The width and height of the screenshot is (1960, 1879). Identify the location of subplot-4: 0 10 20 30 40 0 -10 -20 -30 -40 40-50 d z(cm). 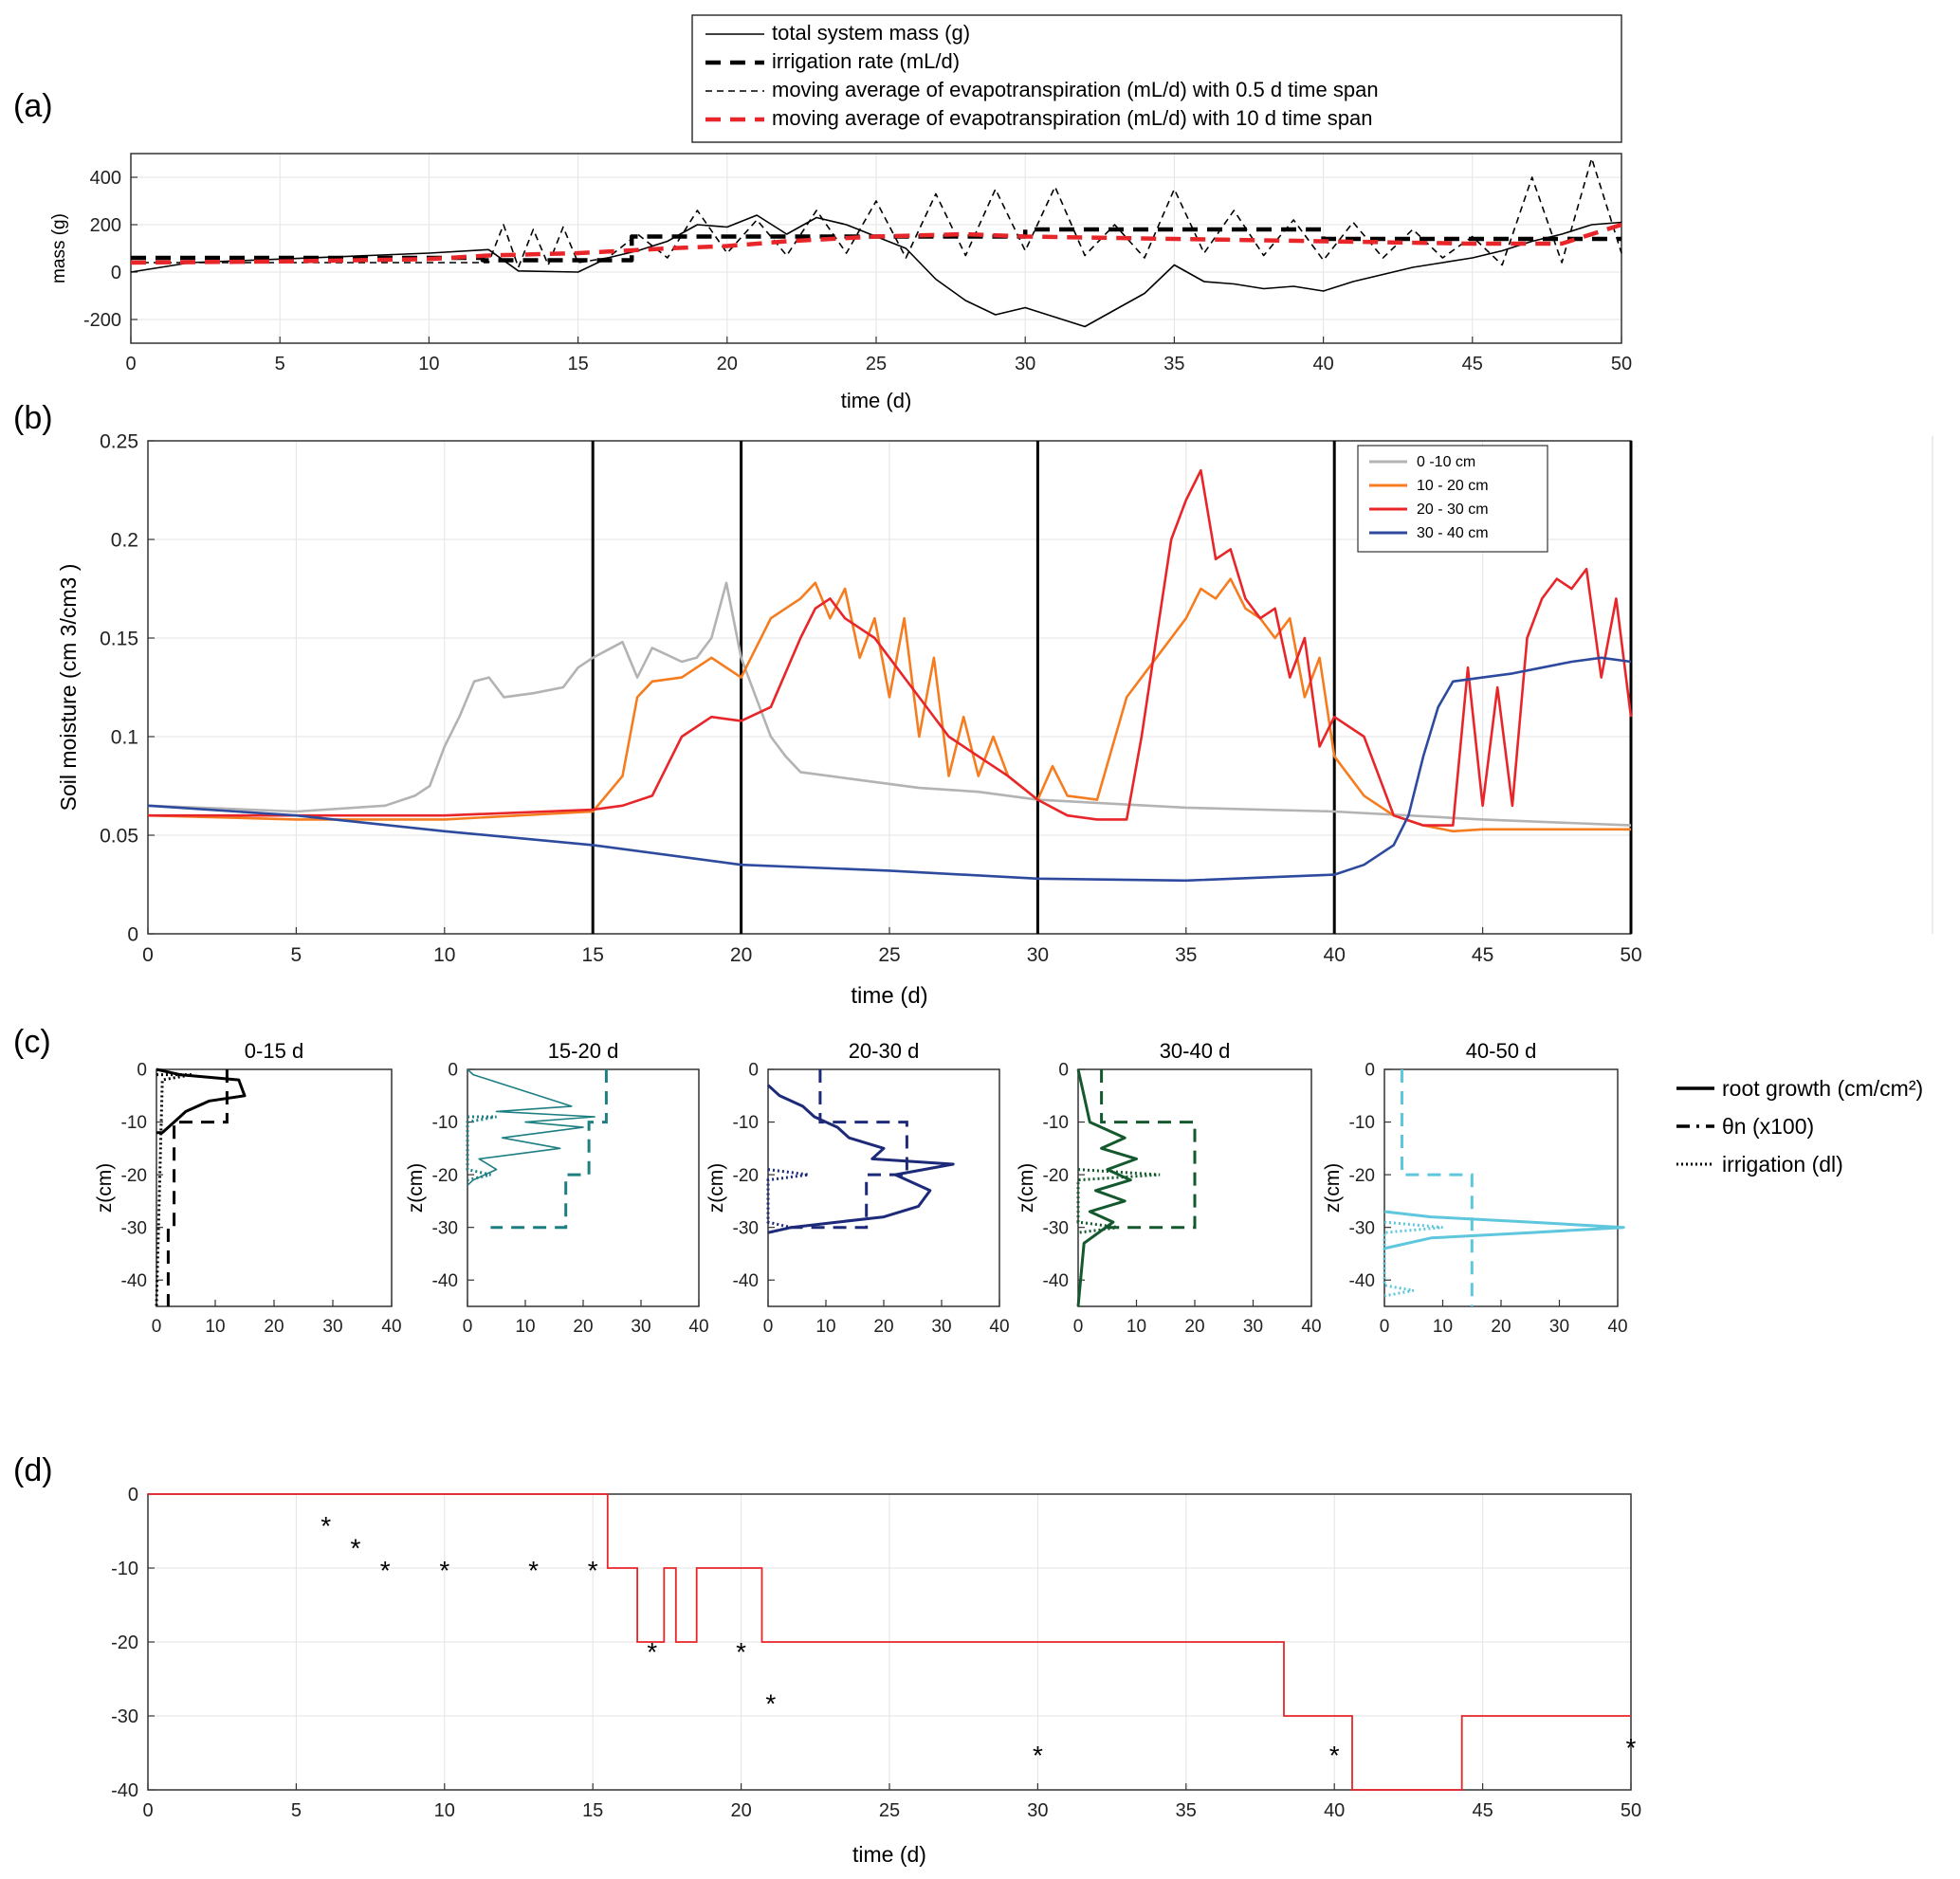
(1475, 1188).